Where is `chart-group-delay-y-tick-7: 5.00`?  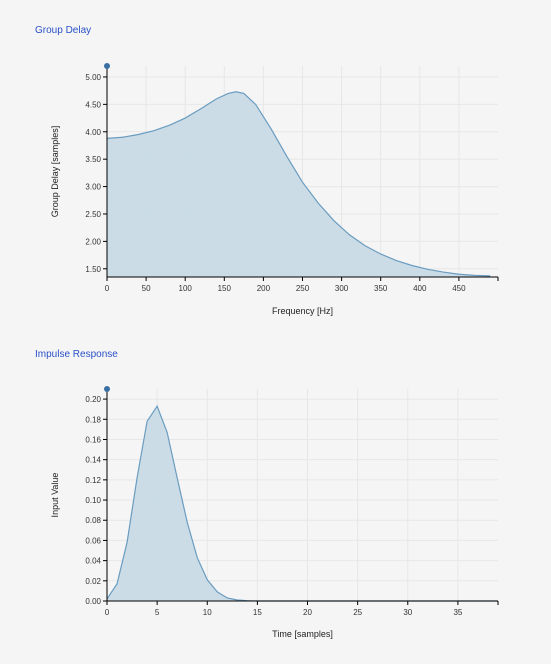
chart-group-delay-y-tick-7: 5.00 is located at coordinates (96, 77).